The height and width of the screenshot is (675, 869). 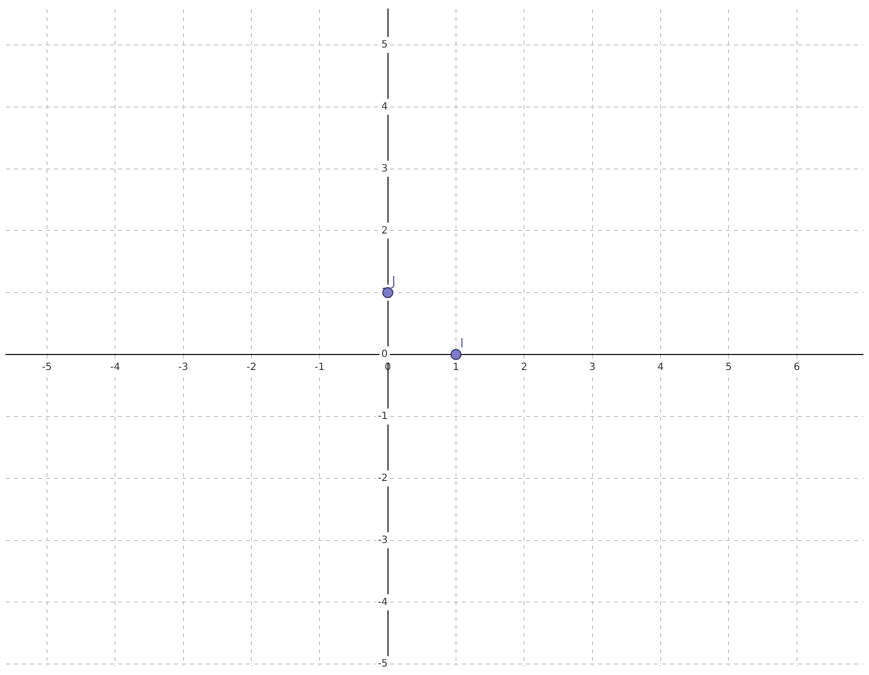 What do you see at coordinates (797, 368) in the screenshot?
I see `x-tick-label: 6` at bounding box center [797, 368].